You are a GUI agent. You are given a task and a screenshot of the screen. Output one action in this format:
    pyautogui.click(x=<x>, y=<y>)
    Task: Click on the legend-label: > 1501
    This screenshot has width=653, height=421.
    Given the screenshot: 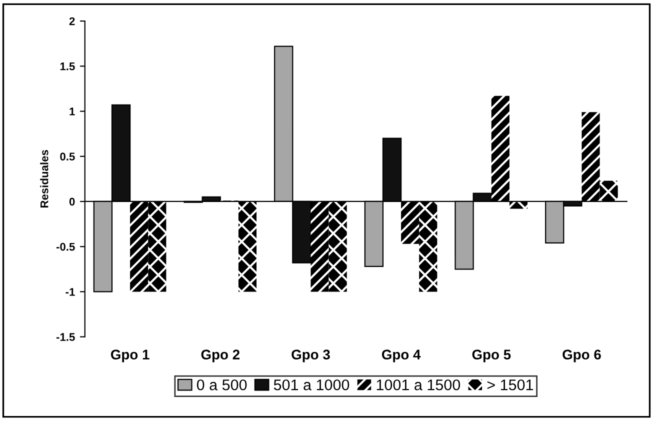 What is the action you would take?
    pyautogui.click(x=510, y=384)
    